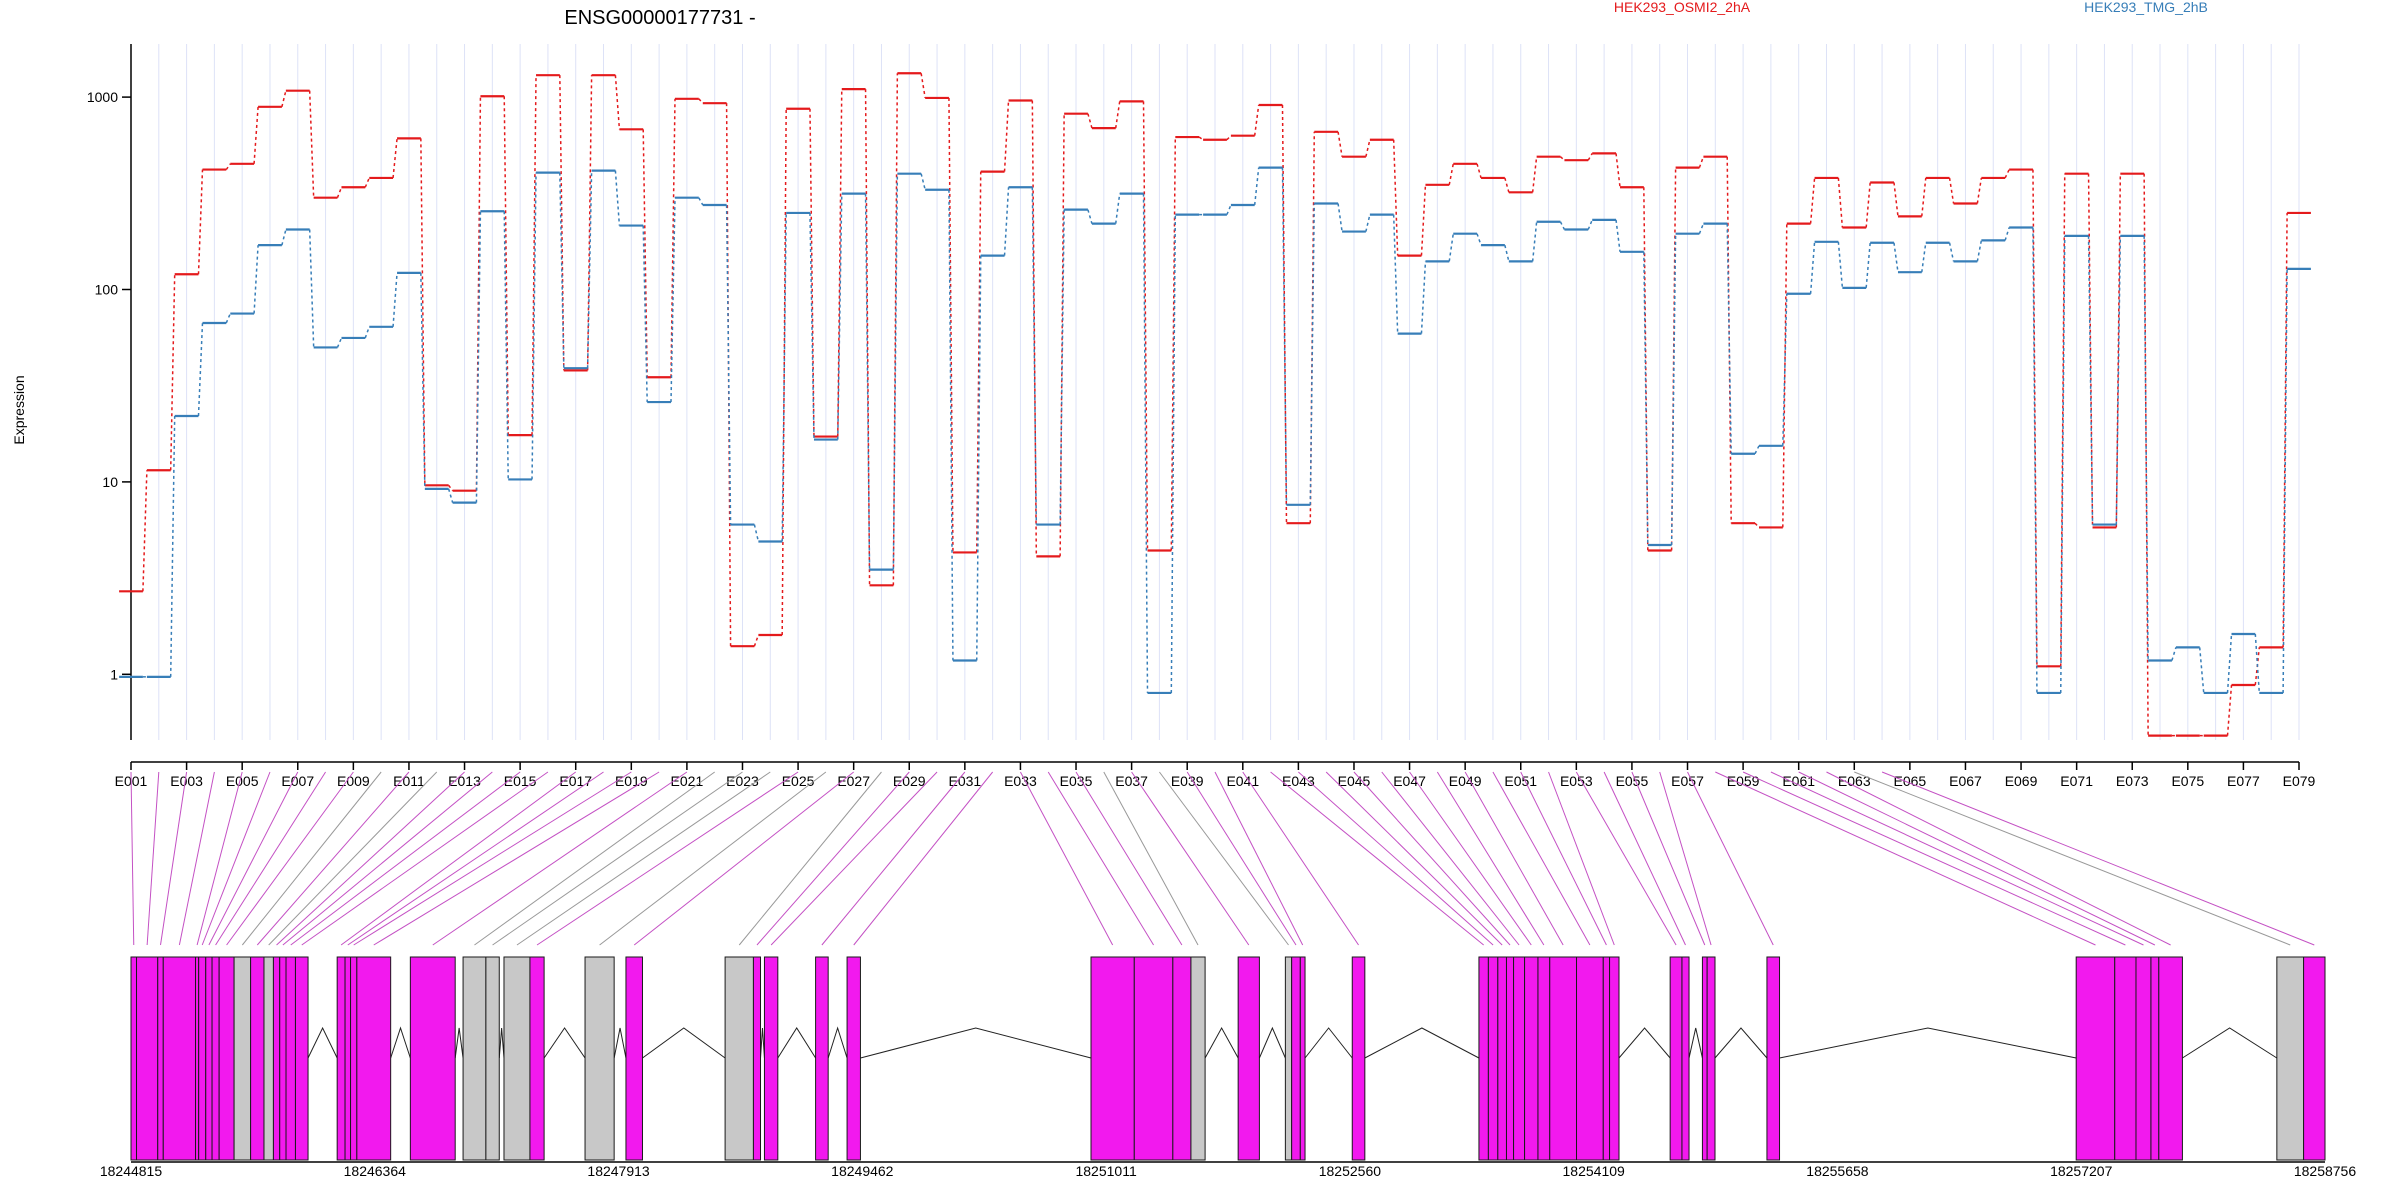 Image resolution: width=2400 pixels, height=1200 pixels. What do you see at coordinates (1910, 781) in the screenshot?
I see `x-tick-label: E065` at bounding box center [1910, 781].